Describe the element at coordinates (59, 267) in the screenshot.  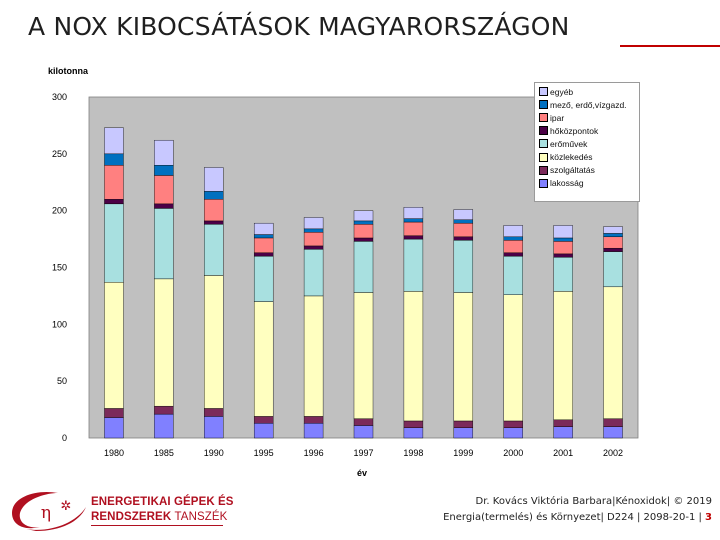
I see `y-axis-ticks: 0 50 100 150 200 250 300` at that location.